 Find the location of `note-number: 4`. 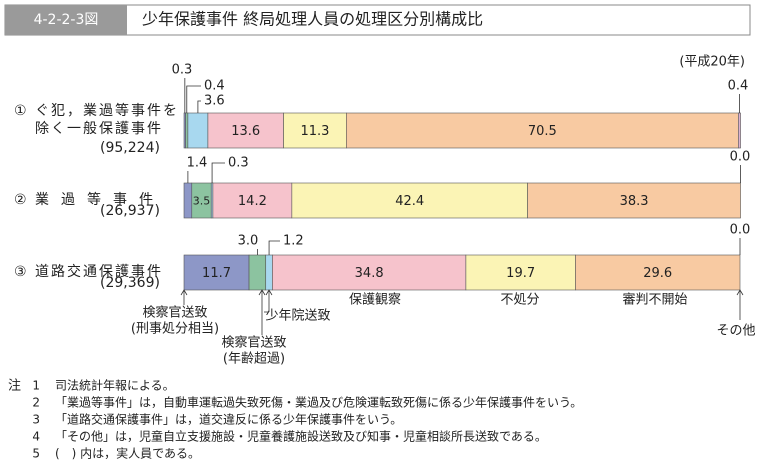

note-number: 4 is located at coordinates (36, 437).